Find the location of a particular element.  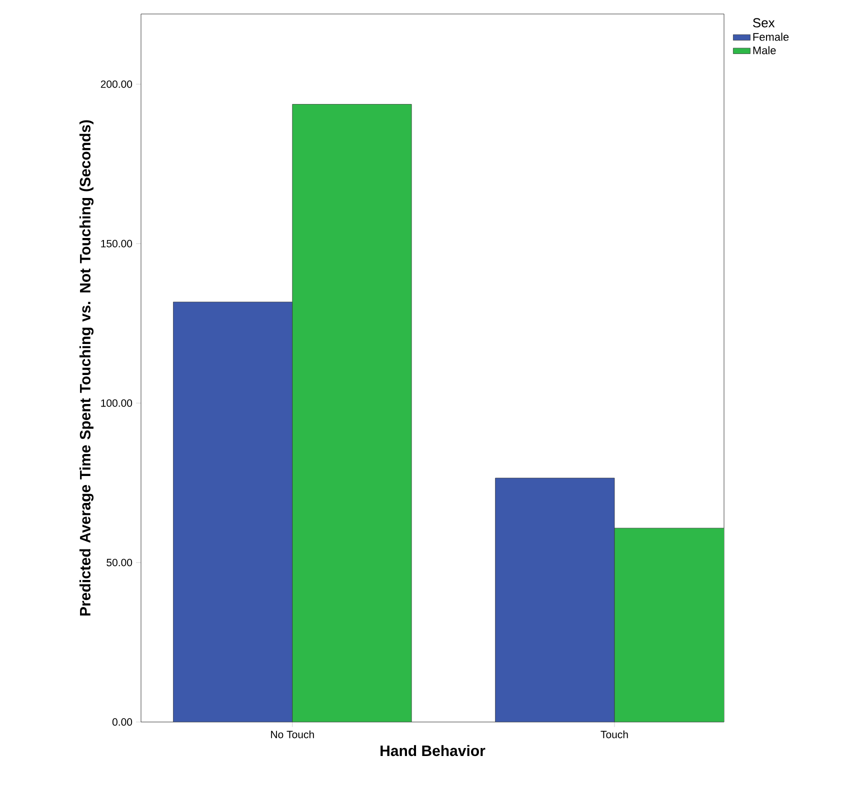

x-tick-label: Touch is located at coordinates (614, 734).